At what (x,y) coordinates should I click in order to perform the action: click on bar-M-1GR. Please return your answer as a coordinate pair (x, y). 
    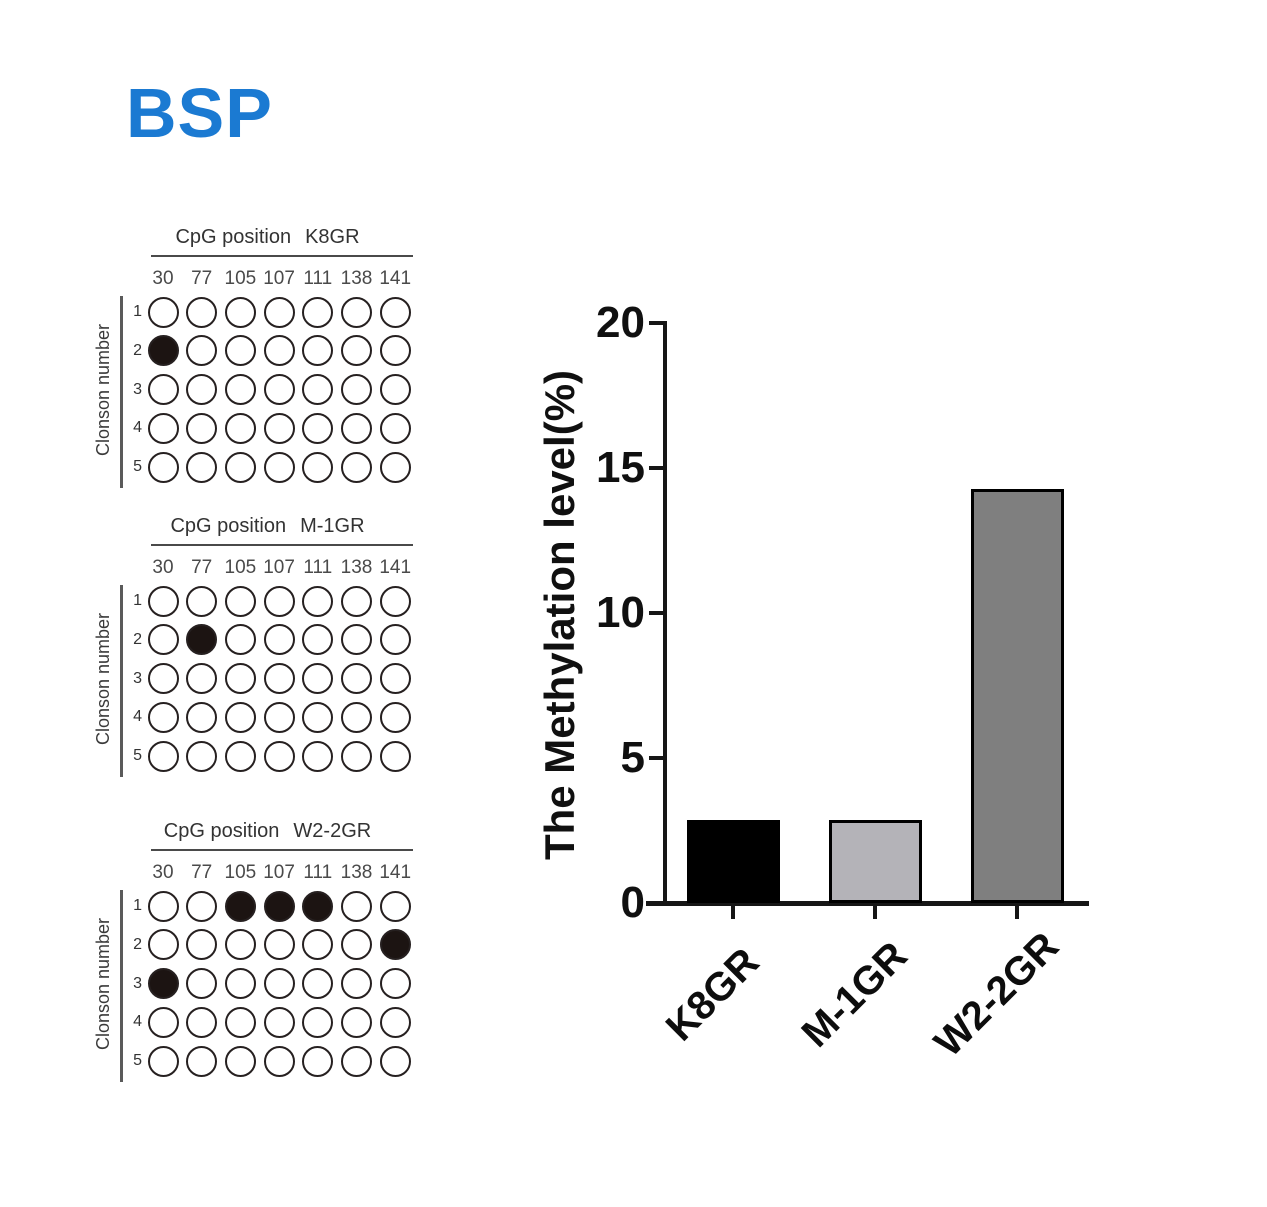
    Looking at the image, I should click on (875, 861).